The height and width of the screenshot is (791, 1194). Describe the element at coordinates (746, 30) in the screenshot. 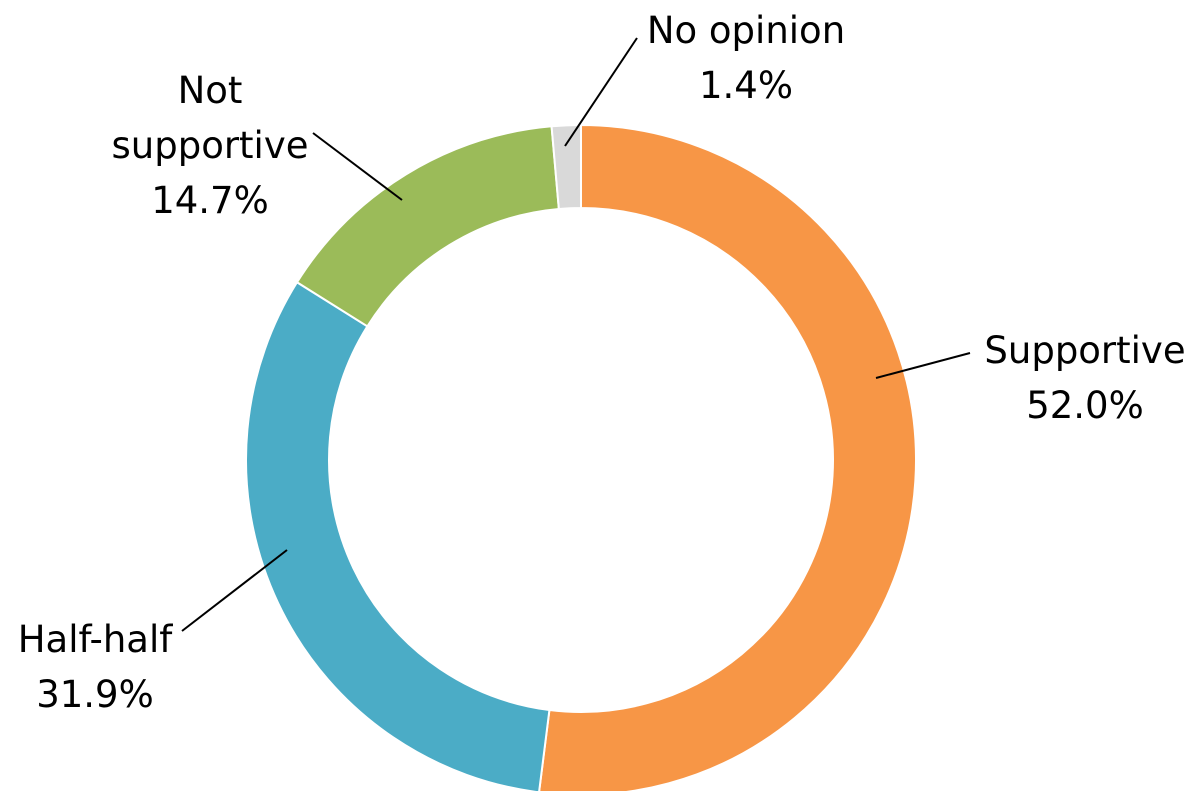

I see `slice-label-no-opinion: No opinion` at that location.